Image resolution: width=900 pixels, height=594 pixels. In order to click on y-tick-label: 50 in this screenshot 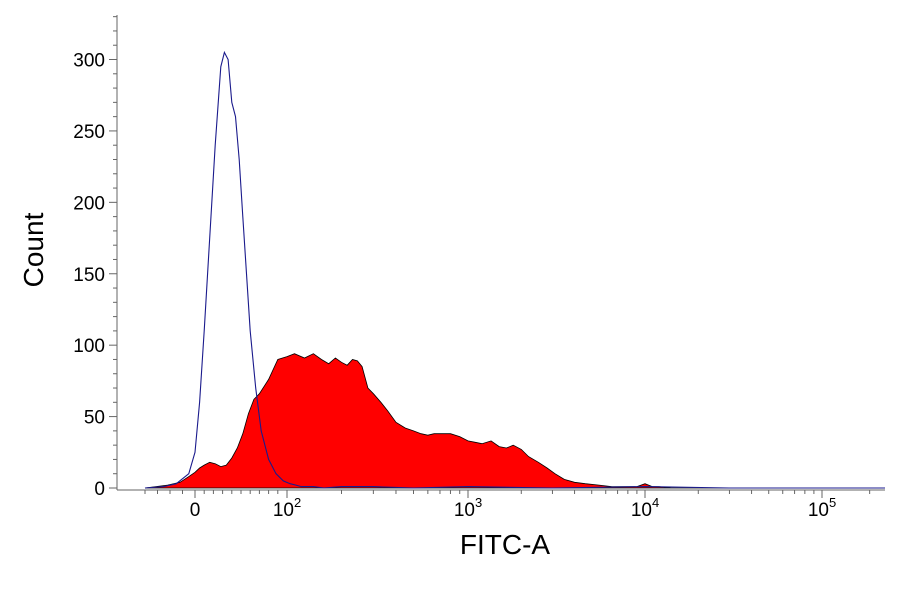, I will do `click(94, 418)`.